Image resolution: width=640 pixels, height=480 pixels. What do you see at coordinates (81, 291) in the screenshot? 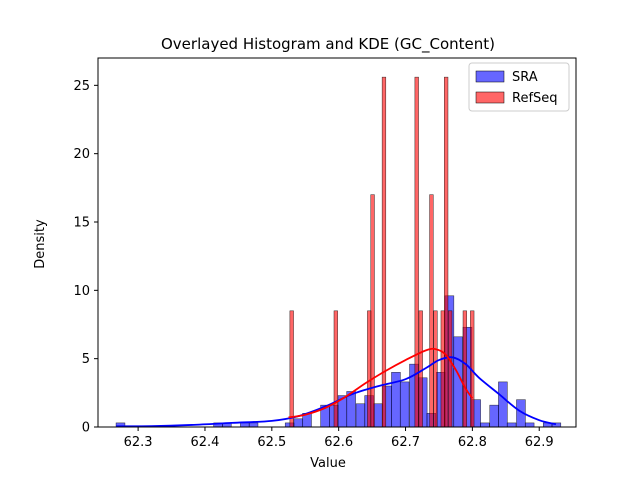
I see `y-tick-label-2: 10` at bounding box center [81, 291].